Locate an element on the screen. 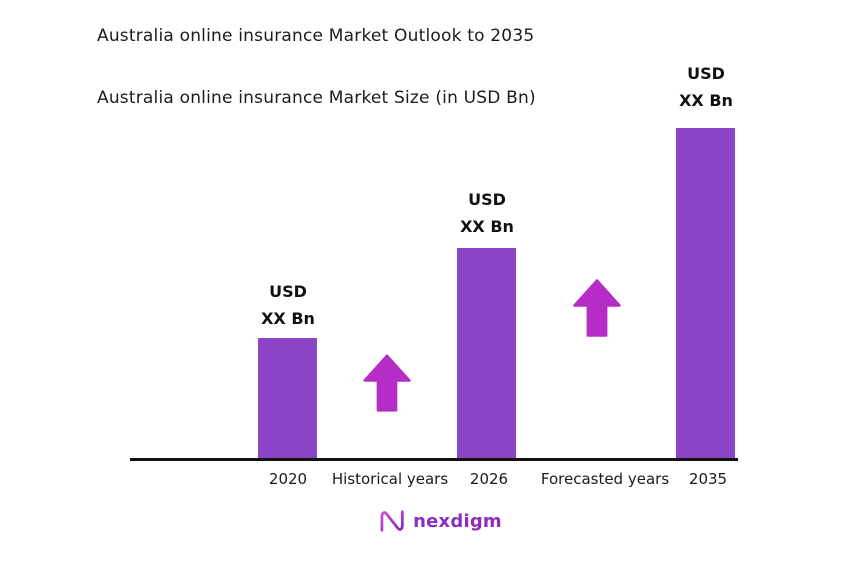 This screenshot has height=561, width=858. x-axis-label-2020: 2020 is located at coordinates (288, 479).